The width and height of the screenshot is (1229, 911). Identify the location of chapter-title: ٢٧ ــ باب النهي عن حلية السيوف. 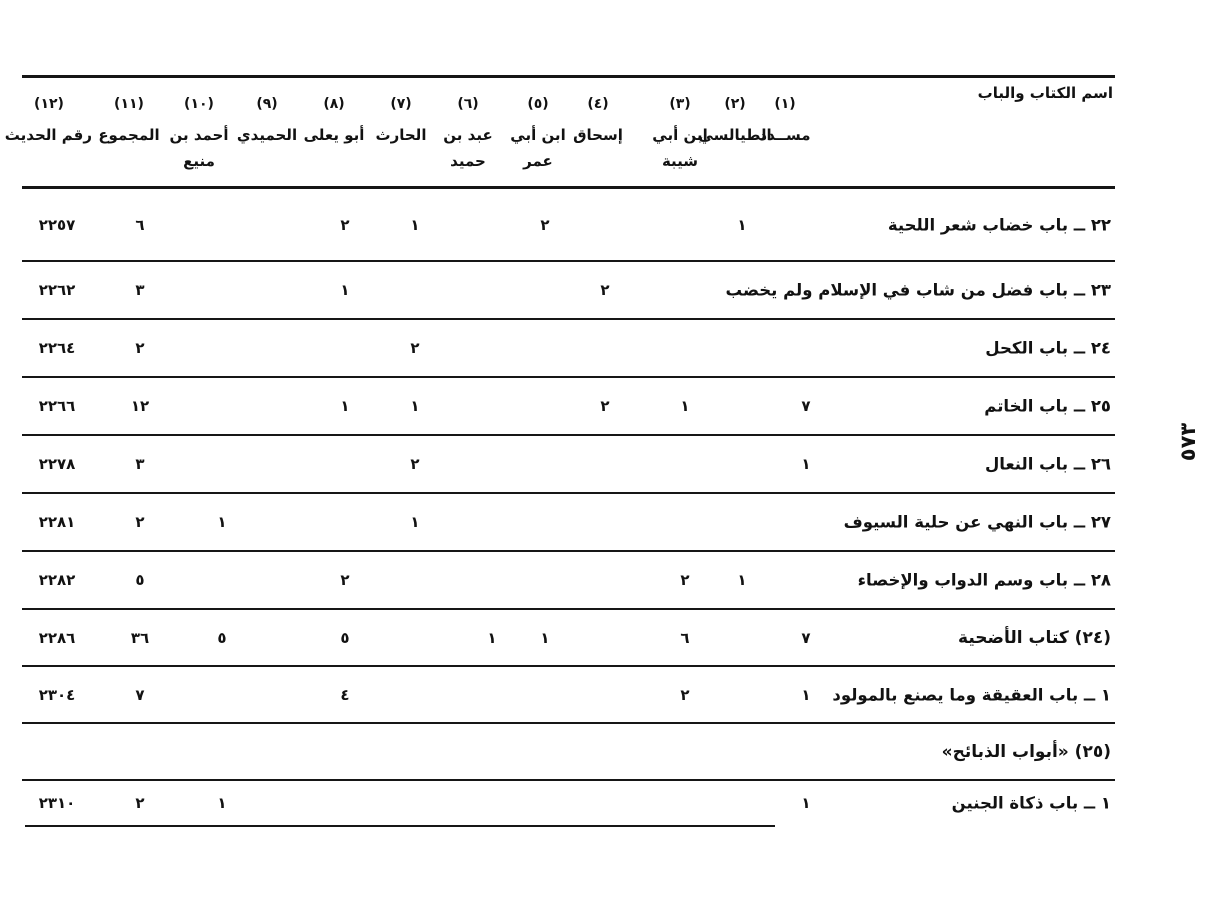
(977, 522).